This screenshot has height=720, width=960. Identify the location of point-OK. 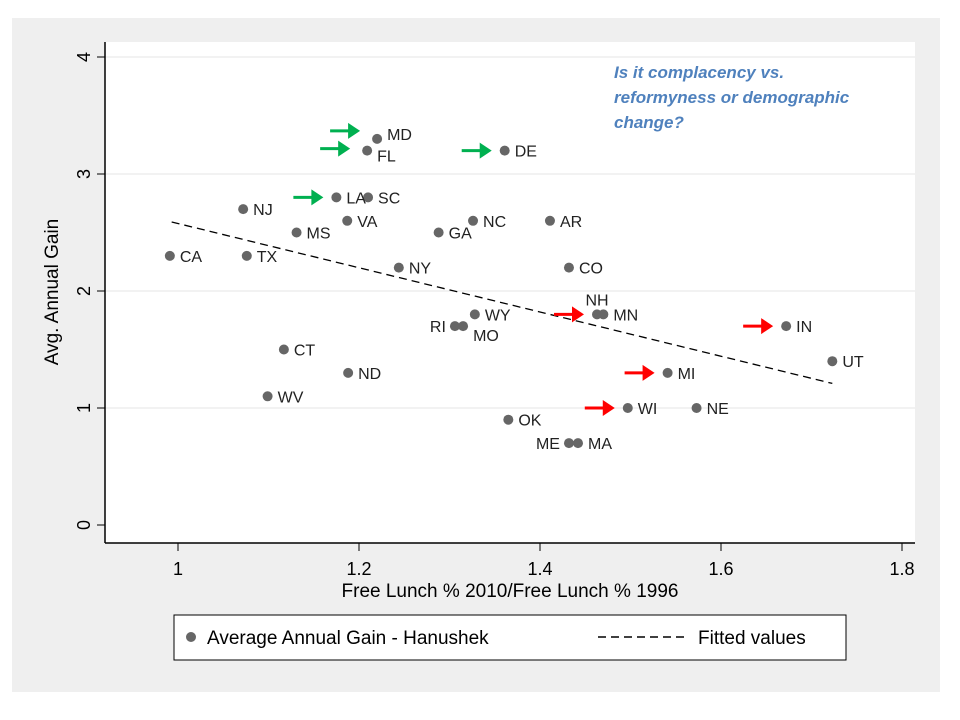
(508, 419).